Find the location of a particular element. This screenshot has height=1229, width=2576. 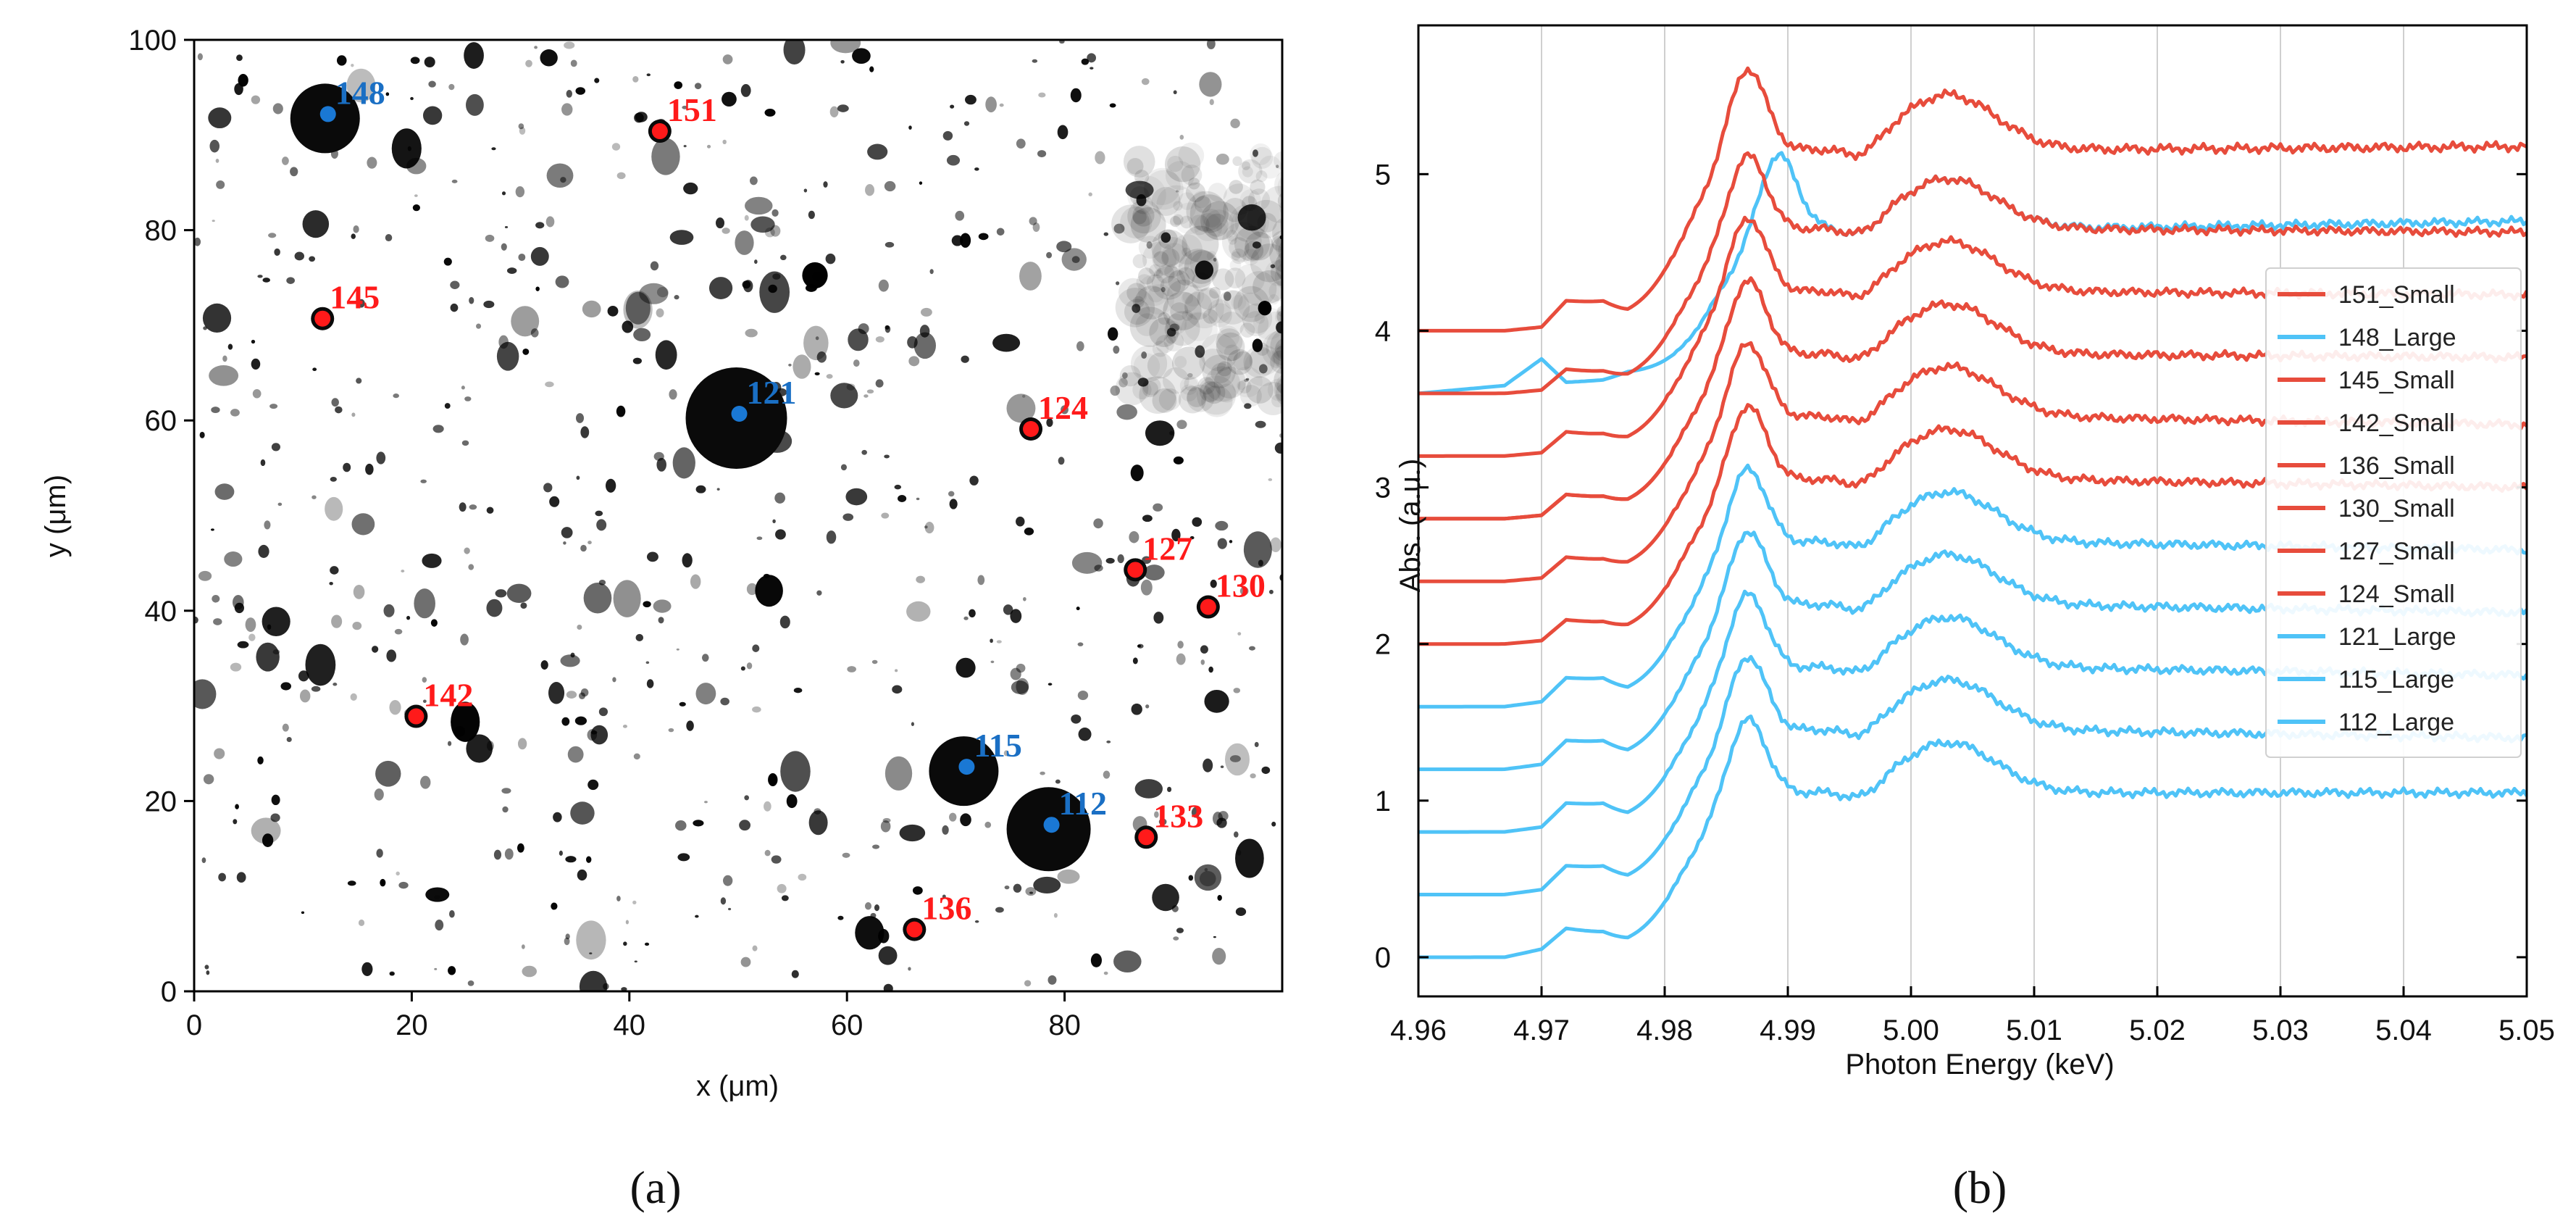

legend-entry-148_Large: 148_Large is located at coordinates (2397, 338).